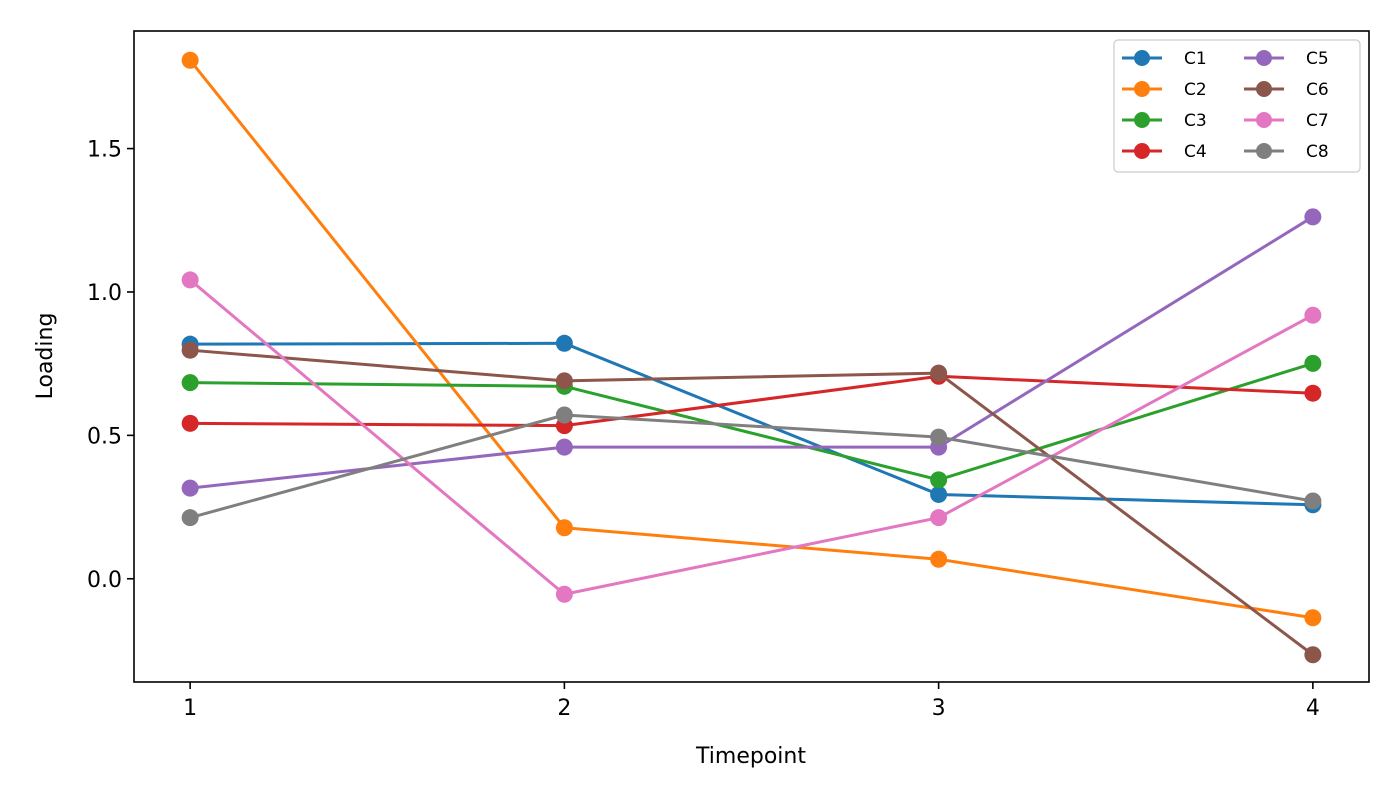  I want to click on legend-label: C3, so click(1195, 121).